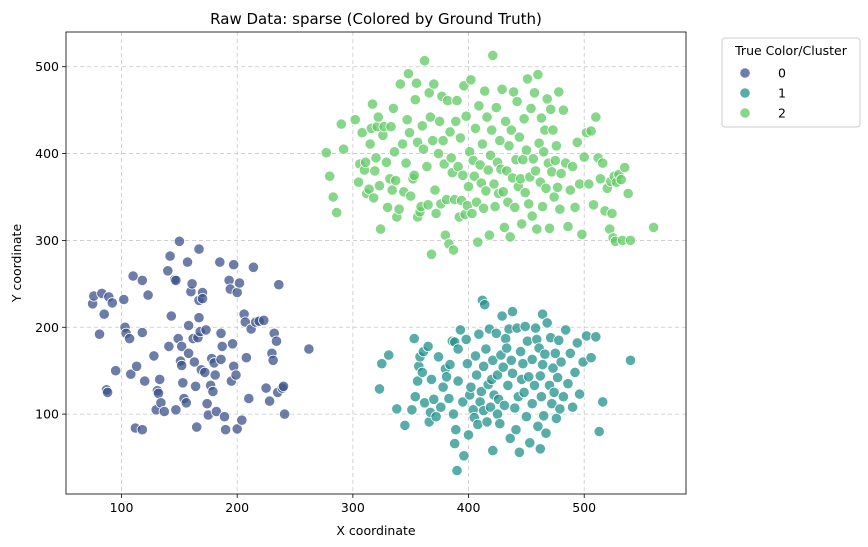 This screenshot has width=868, height=547. I want to click on legend-label-1: 1, so click(782, 93).